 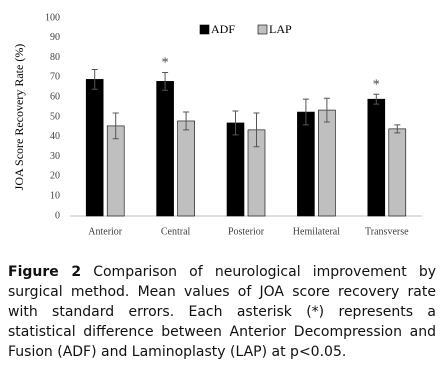 What do you see at coordinates (55, 195) in the screenshot?
I see `y-tick-label: 10` at bounding box center [55, 195].